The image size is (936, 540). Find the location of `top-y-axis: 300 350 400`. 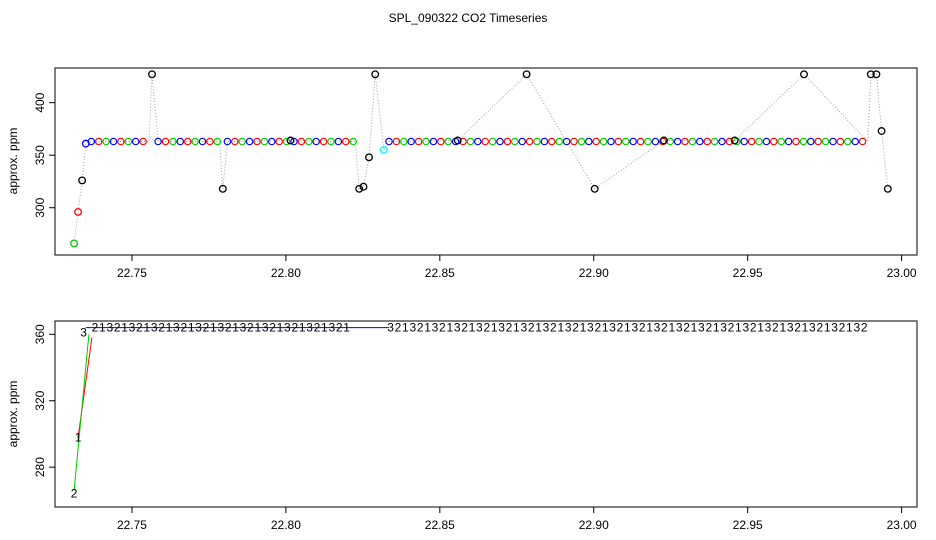

top-y-axis: 300 350 400 is located at coordinates (44, 155).